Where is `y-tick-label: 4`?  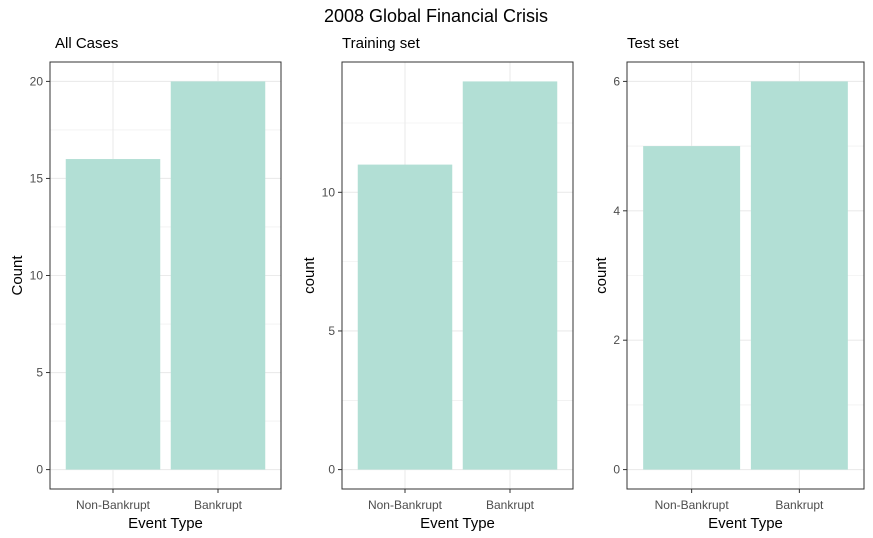
y-tick-label: 4 is located at coordinates (616, 211).